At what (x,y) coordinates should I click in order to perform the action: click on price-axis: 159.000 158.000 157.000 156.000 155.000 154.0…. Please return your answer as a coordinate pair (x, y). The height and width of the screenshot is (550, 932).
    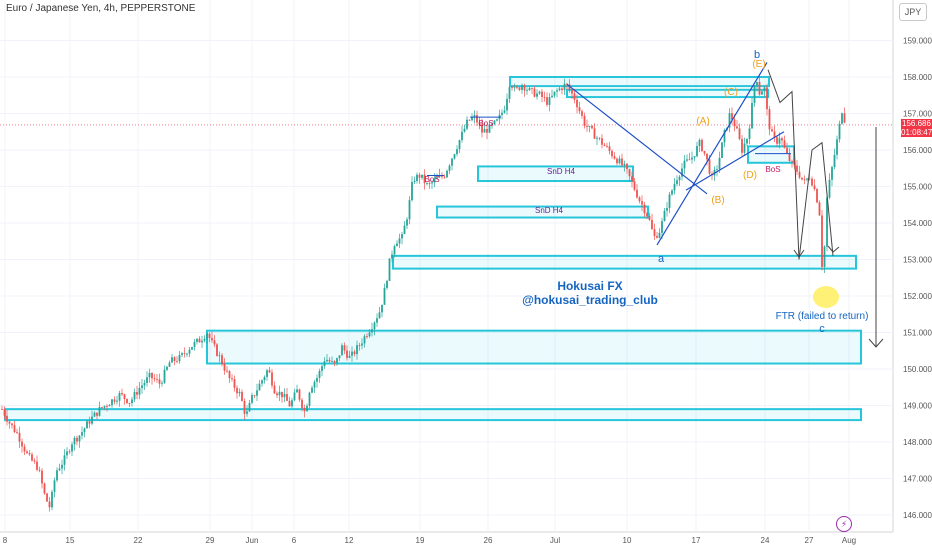
    Looking at the image, I should click on (917, 279).